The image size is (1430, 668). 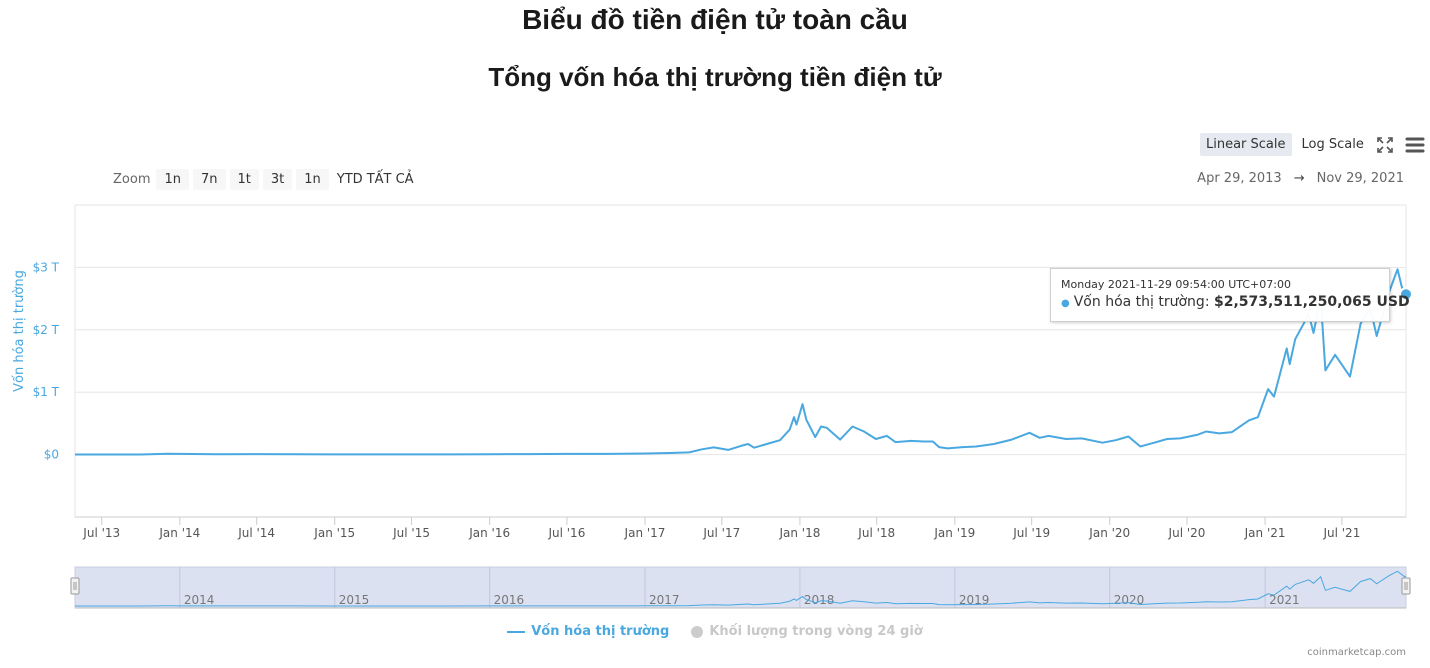 What do you see at coordinates (1406, 294) in the screenshot?
I see `hover-point` at bounding box center [1406, 294].